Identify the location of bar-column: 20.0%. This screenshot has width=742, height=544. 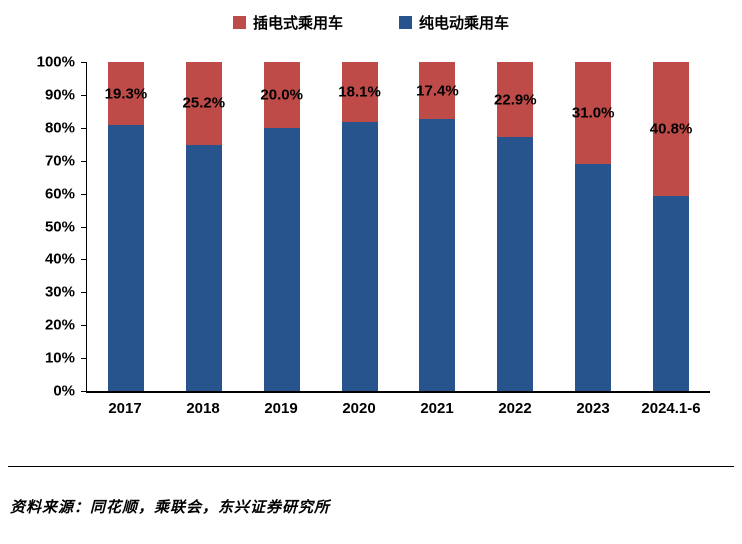
(282, 226).